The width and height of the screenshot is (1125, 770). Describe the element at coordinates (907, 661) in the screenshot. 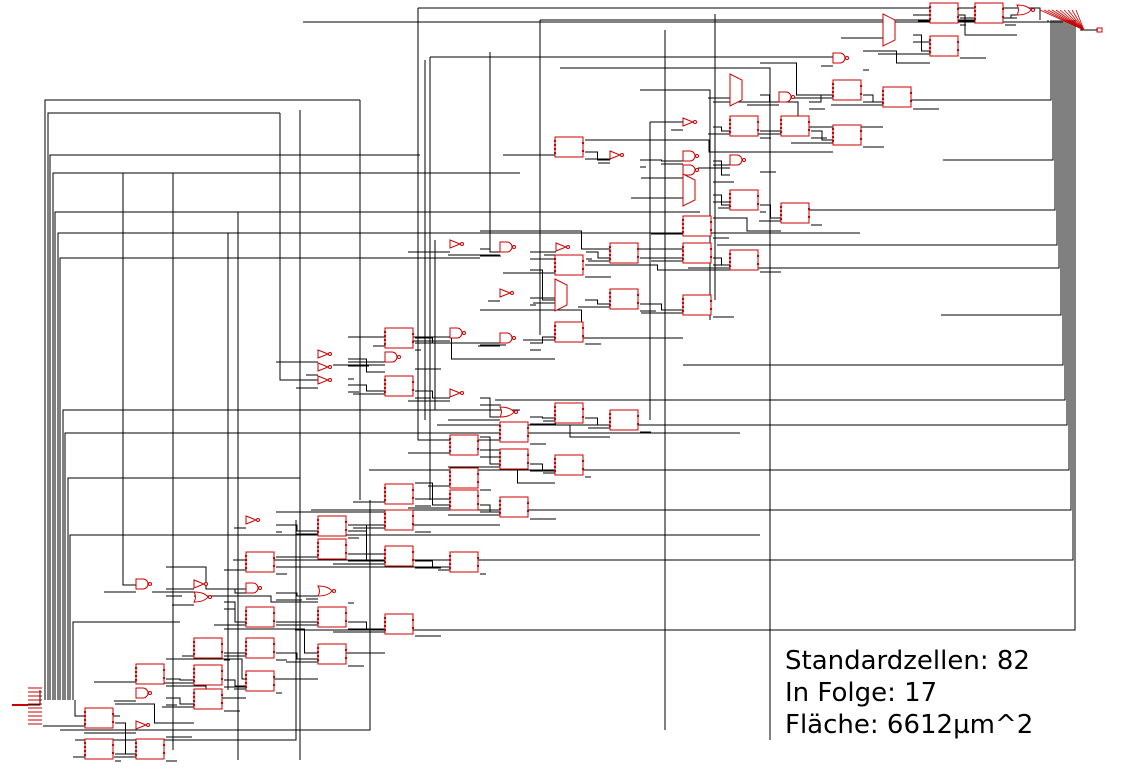

I see `cell-count-label: Standardzellen: 82` at that location.